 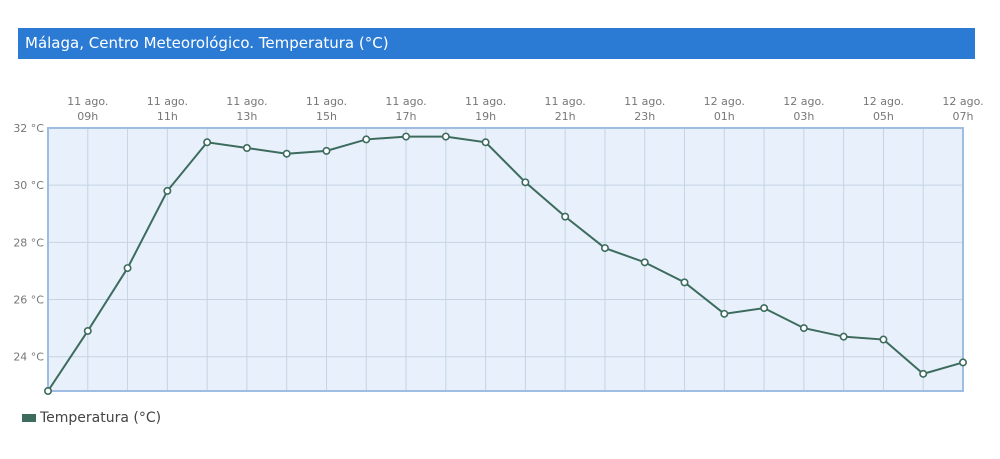 I want to click on x-tick-label: 15h, so click(x=326, y=116).